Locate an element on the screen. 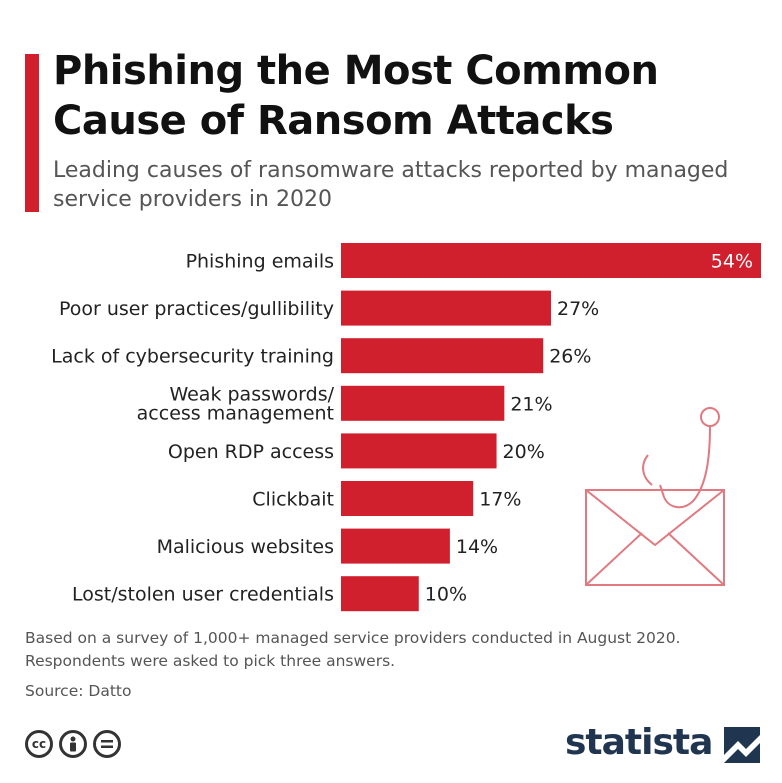 This screenshot has width=782, height=783. category-label: Lack of cybersecurity training is located at coordinates (192, 357).